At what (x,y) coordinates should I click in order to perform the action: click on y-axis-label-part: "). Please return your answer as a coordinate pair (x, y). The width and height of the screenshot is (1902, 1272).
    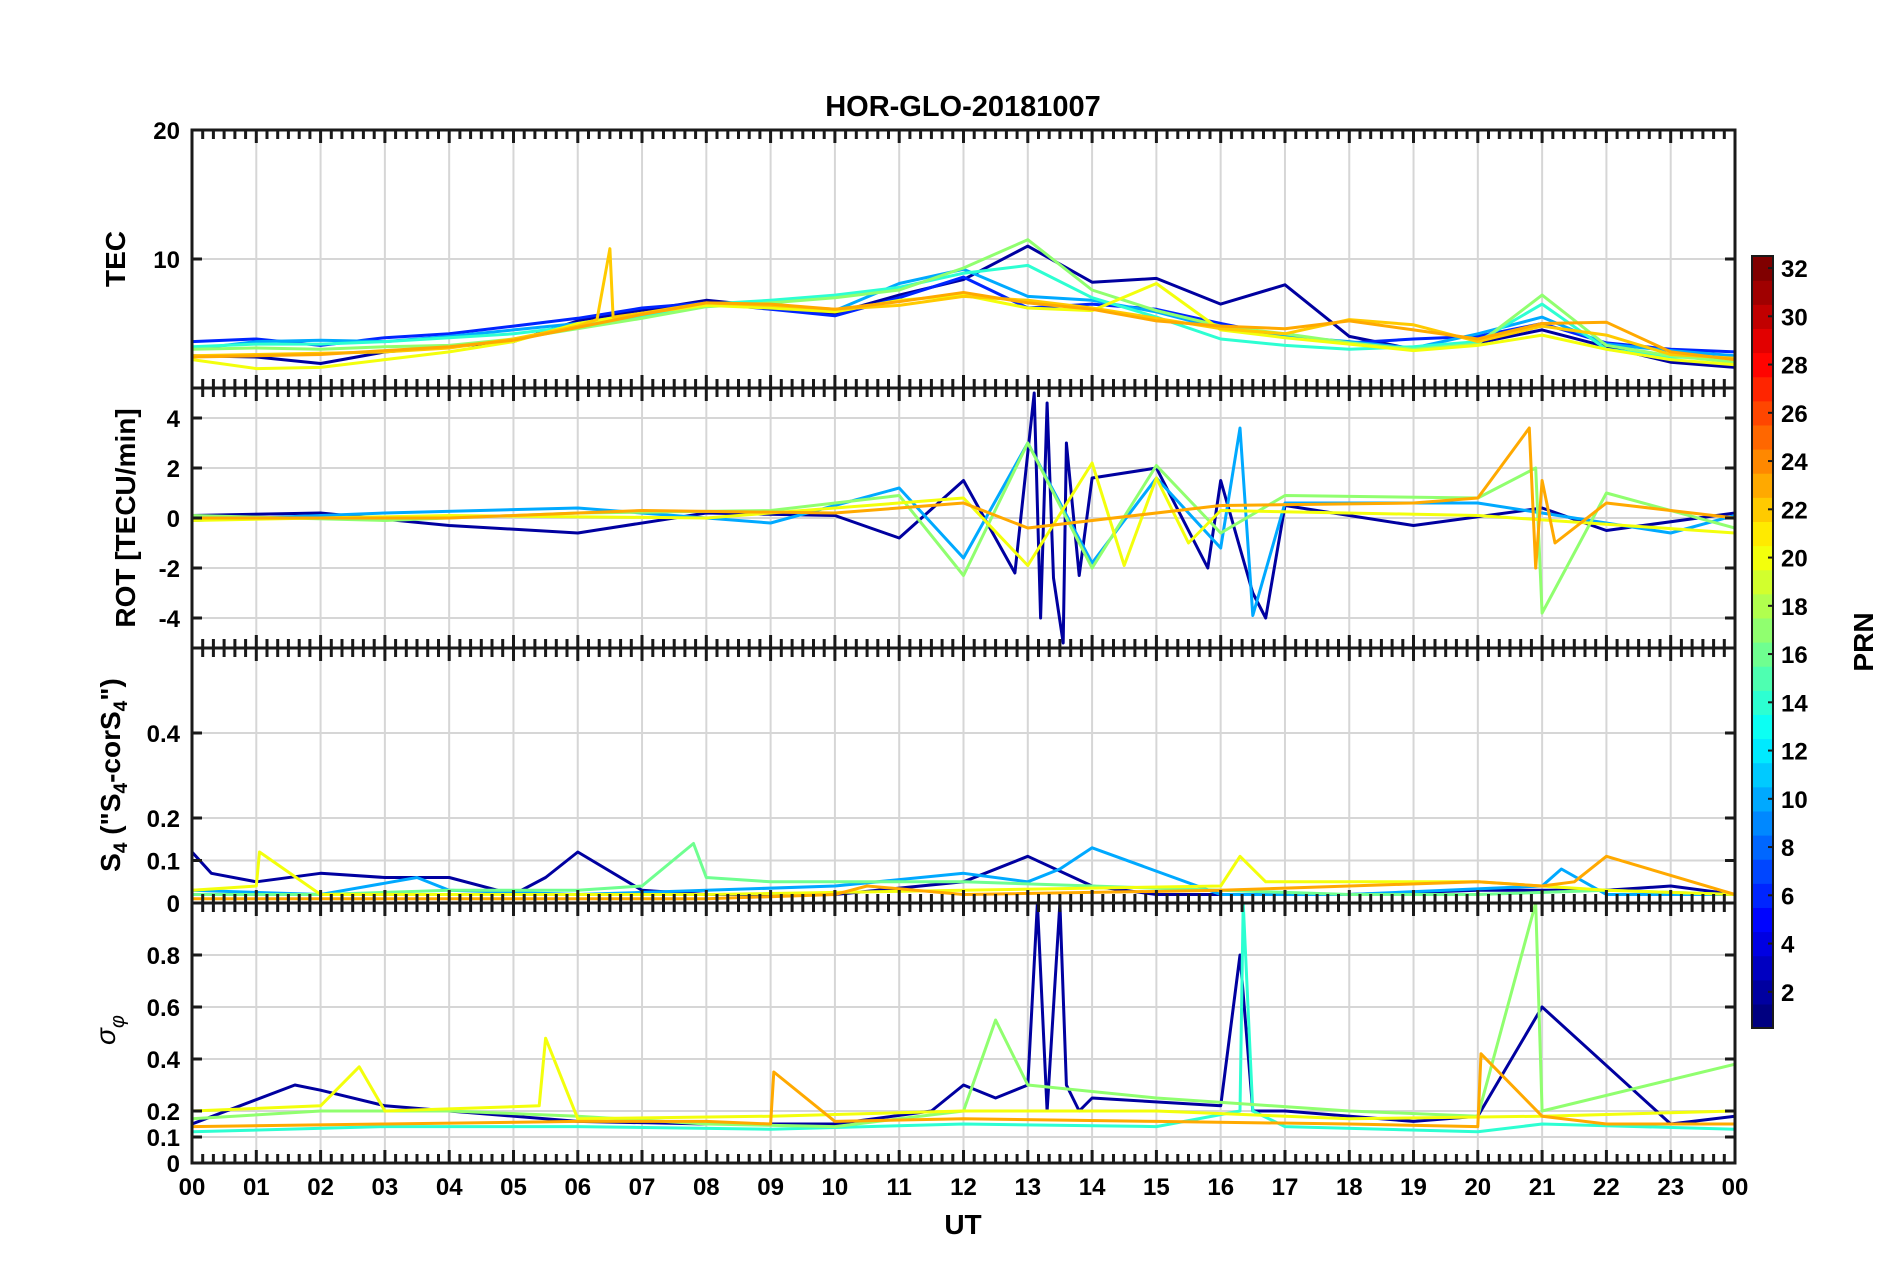
    Looking at the image, I should click on (110, 689).